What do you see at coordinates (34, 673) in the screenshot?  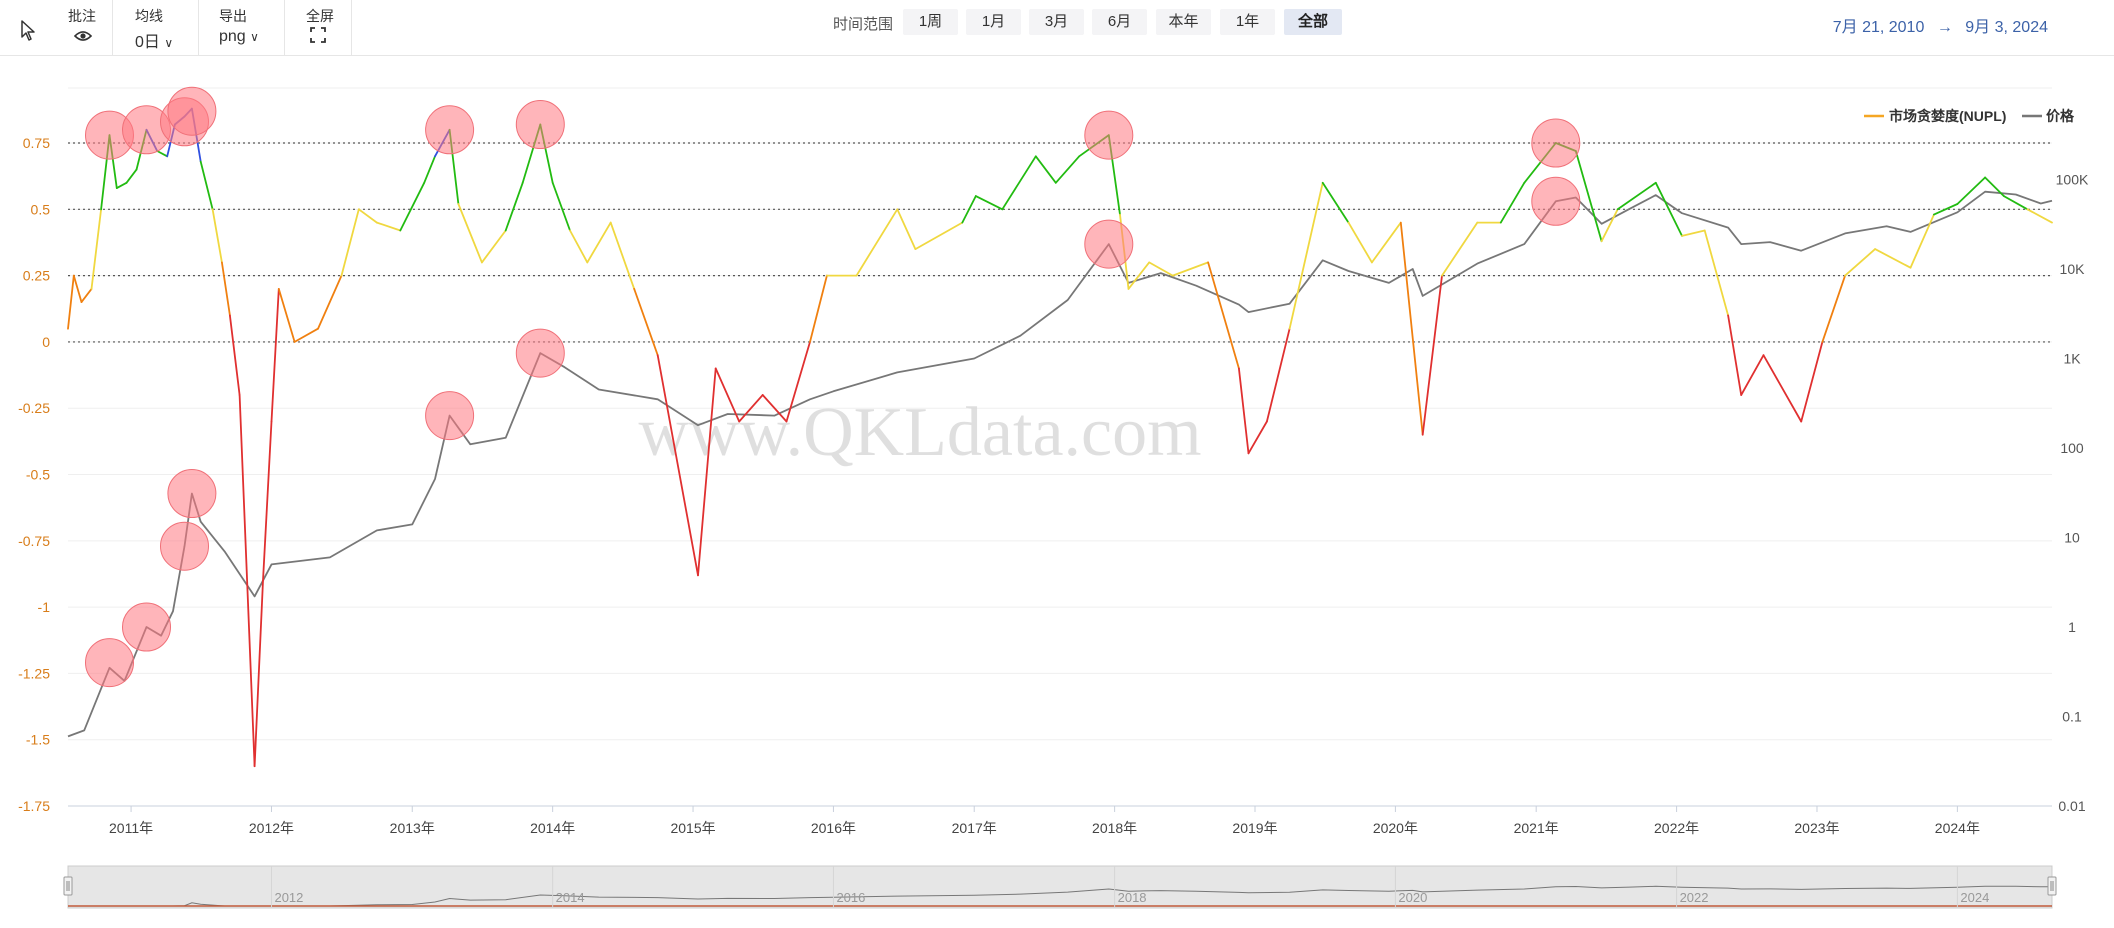 I see `y-left-tick-label: -1.25` at bounding box center [34, 673].